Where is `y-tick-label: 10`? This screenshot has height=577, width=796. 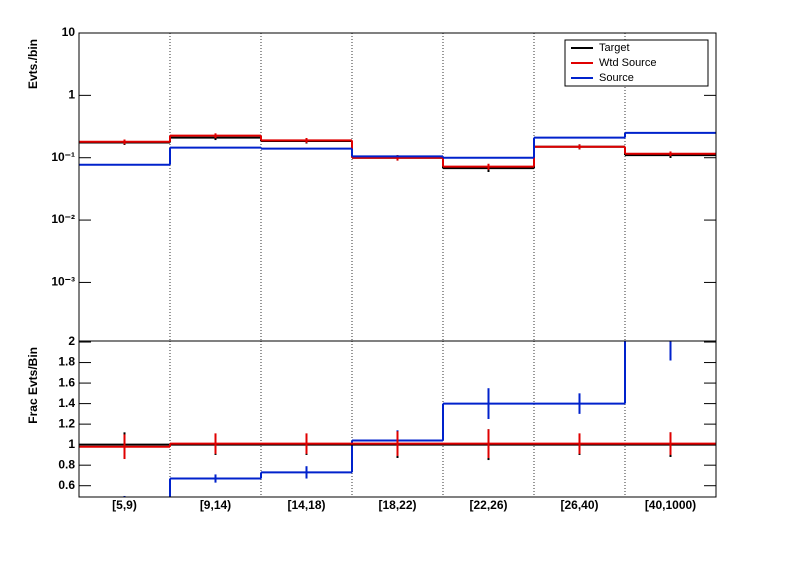 y-tick-label: 10 is located at coordinates (69, 32).